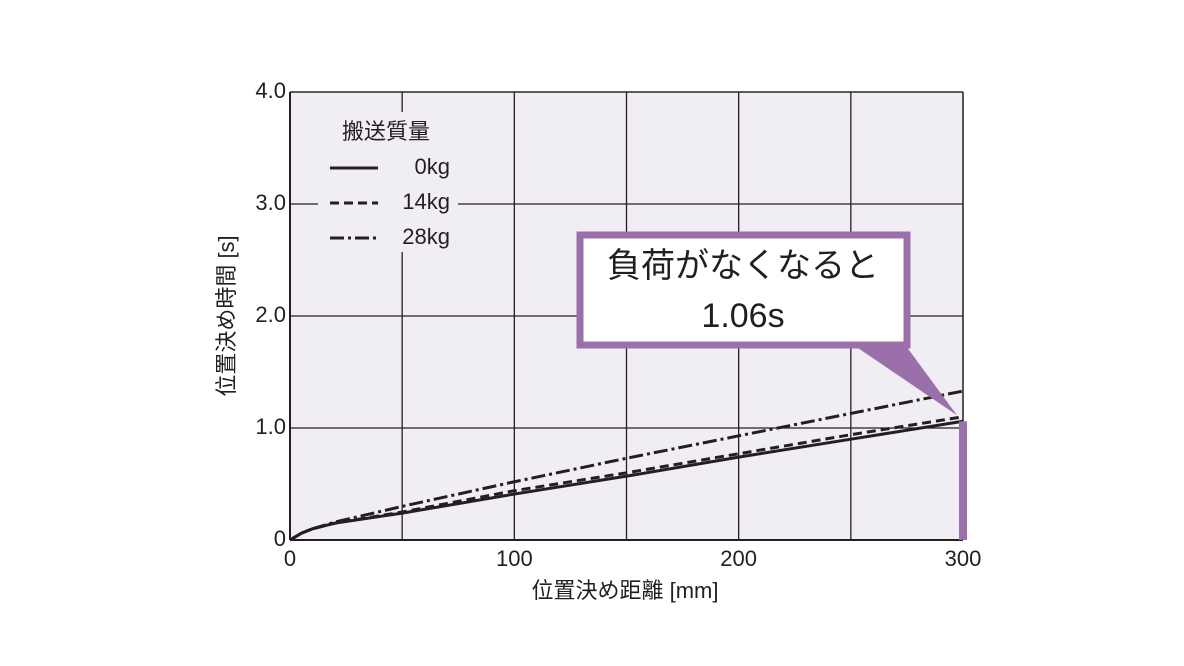 This screenshot has width=1184, height=666. What do you see at coordinates (963, 480) in the screenshot?
I see `annotation-bar` at bounding box center [963, 480].